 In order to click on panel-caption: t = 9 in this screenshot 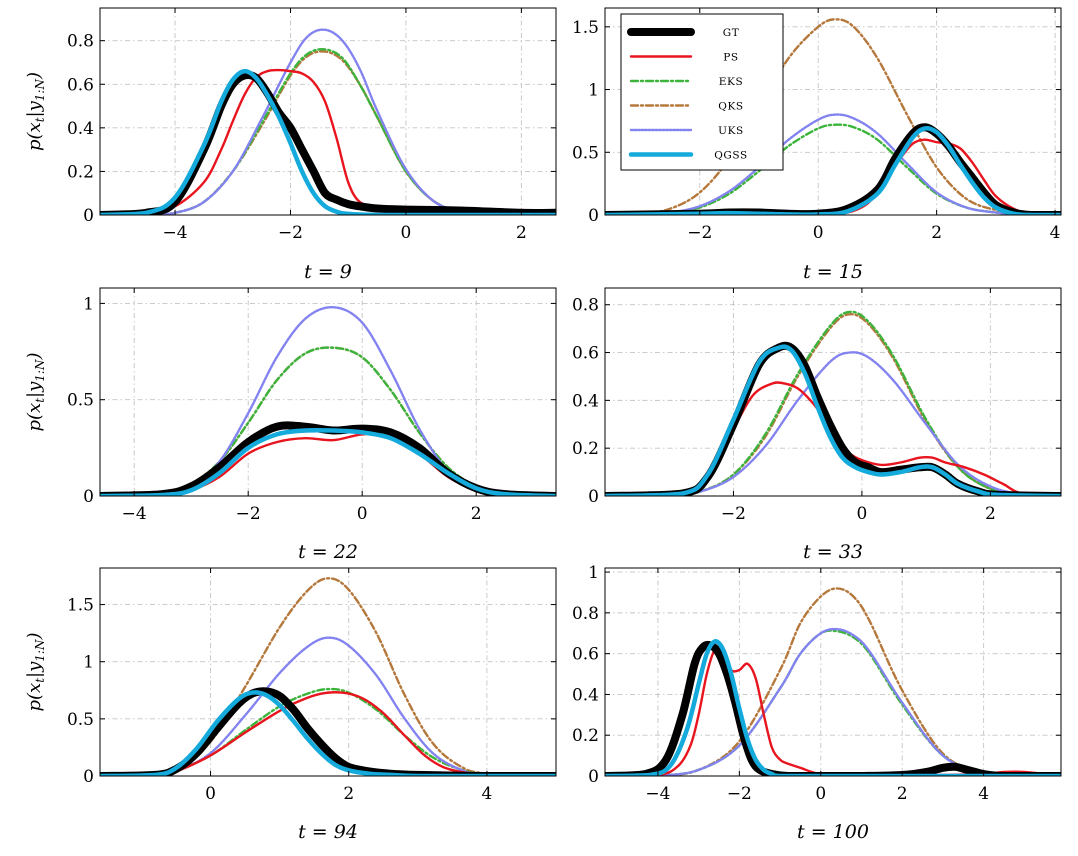, I will do `click(328, 272)`.